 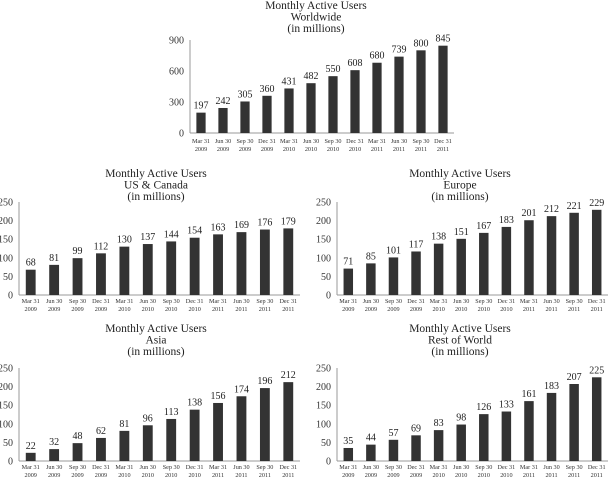 What do you see at coordinates (326, 277) in the screenshot?
I see `y-tick-label: 50` at bounding box center [326, 277].